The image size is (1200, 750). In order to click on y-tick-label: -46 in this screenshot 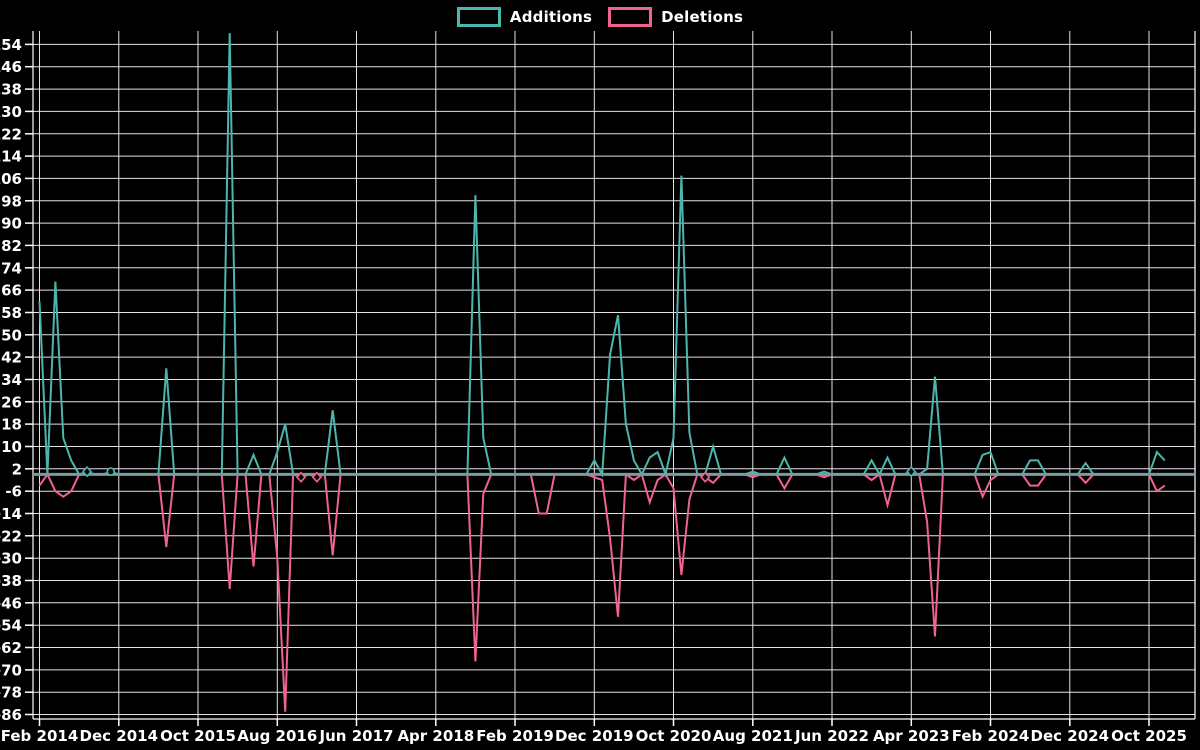, I will do `click(11, 603)`.